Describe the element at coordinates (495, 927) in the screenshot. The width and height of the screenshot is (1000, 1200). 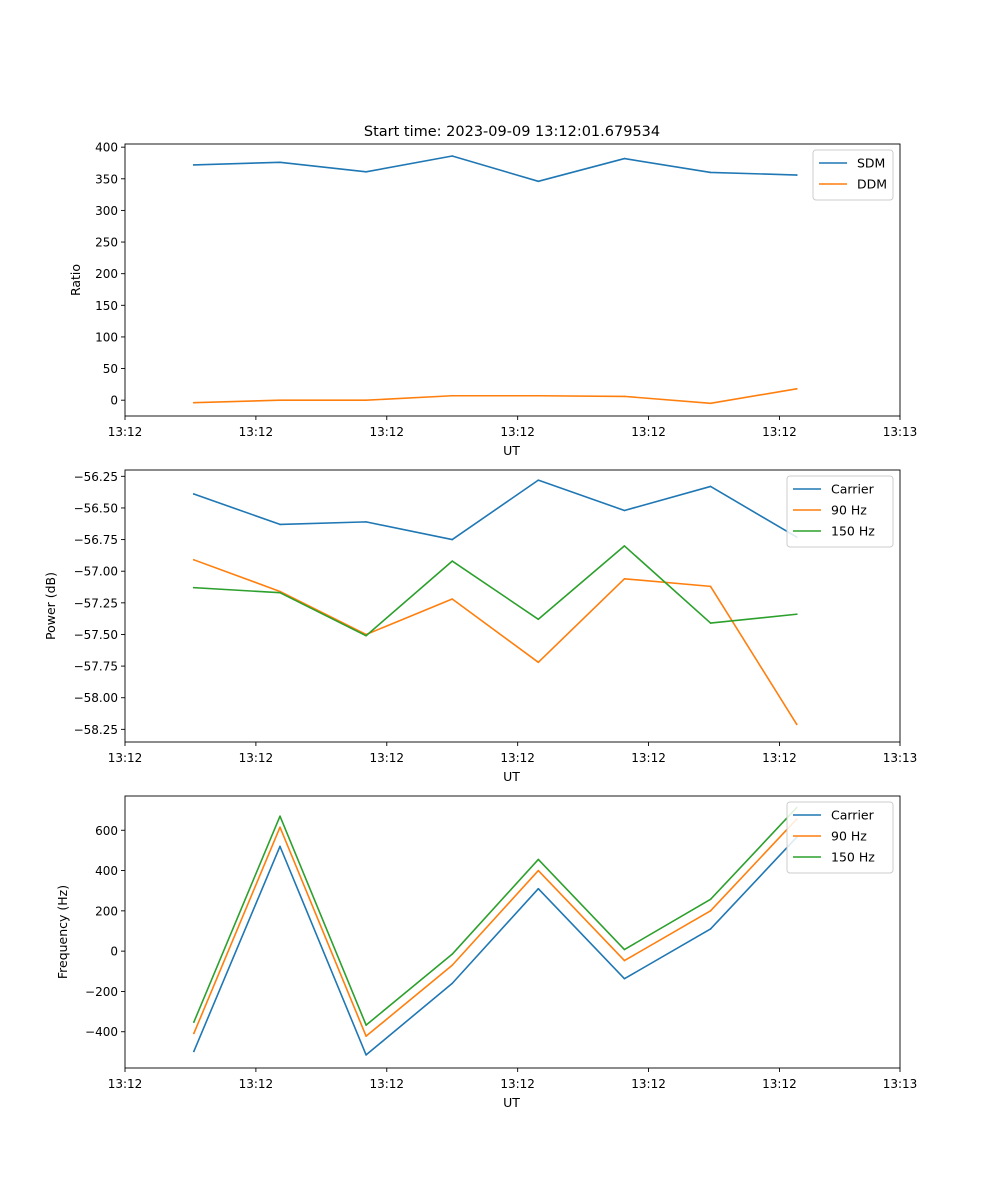
I see `series-line-90-hz` at that location.